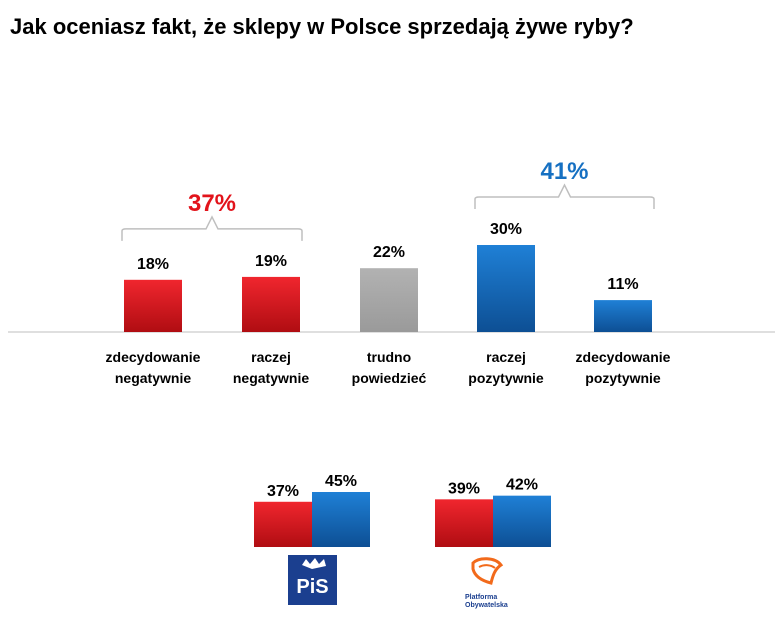 Image resolution: width=783 pixels, height=630 pixels. I want to click on party-panel: 39% 42%, so click(493, 512).